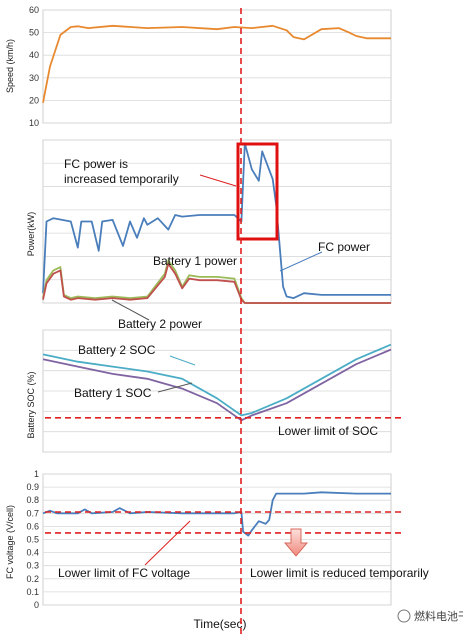 This screenshot has width=463, height=638. What do you see at coordinates (34, 78) in the screenshot?
I see `y-tick-label: 30` at bounding box center [34, 78].